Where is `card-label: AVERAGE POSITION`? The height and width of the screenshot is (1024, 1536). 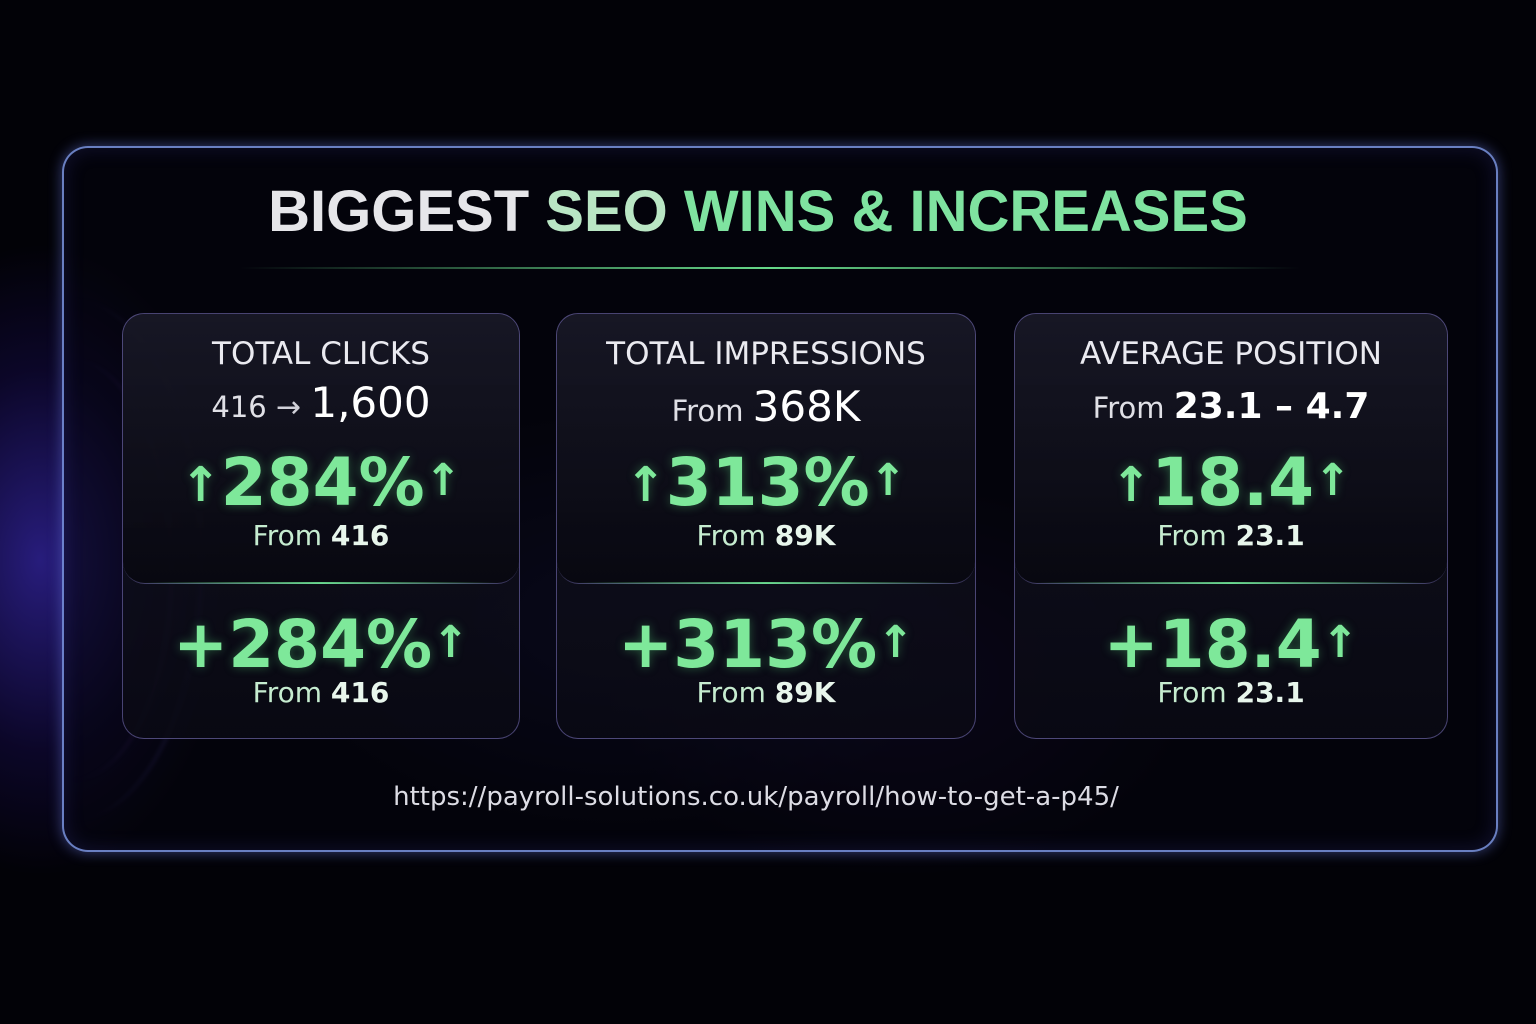 card-label: AVERAGE POSITION is located at coordinates (1230, 354).